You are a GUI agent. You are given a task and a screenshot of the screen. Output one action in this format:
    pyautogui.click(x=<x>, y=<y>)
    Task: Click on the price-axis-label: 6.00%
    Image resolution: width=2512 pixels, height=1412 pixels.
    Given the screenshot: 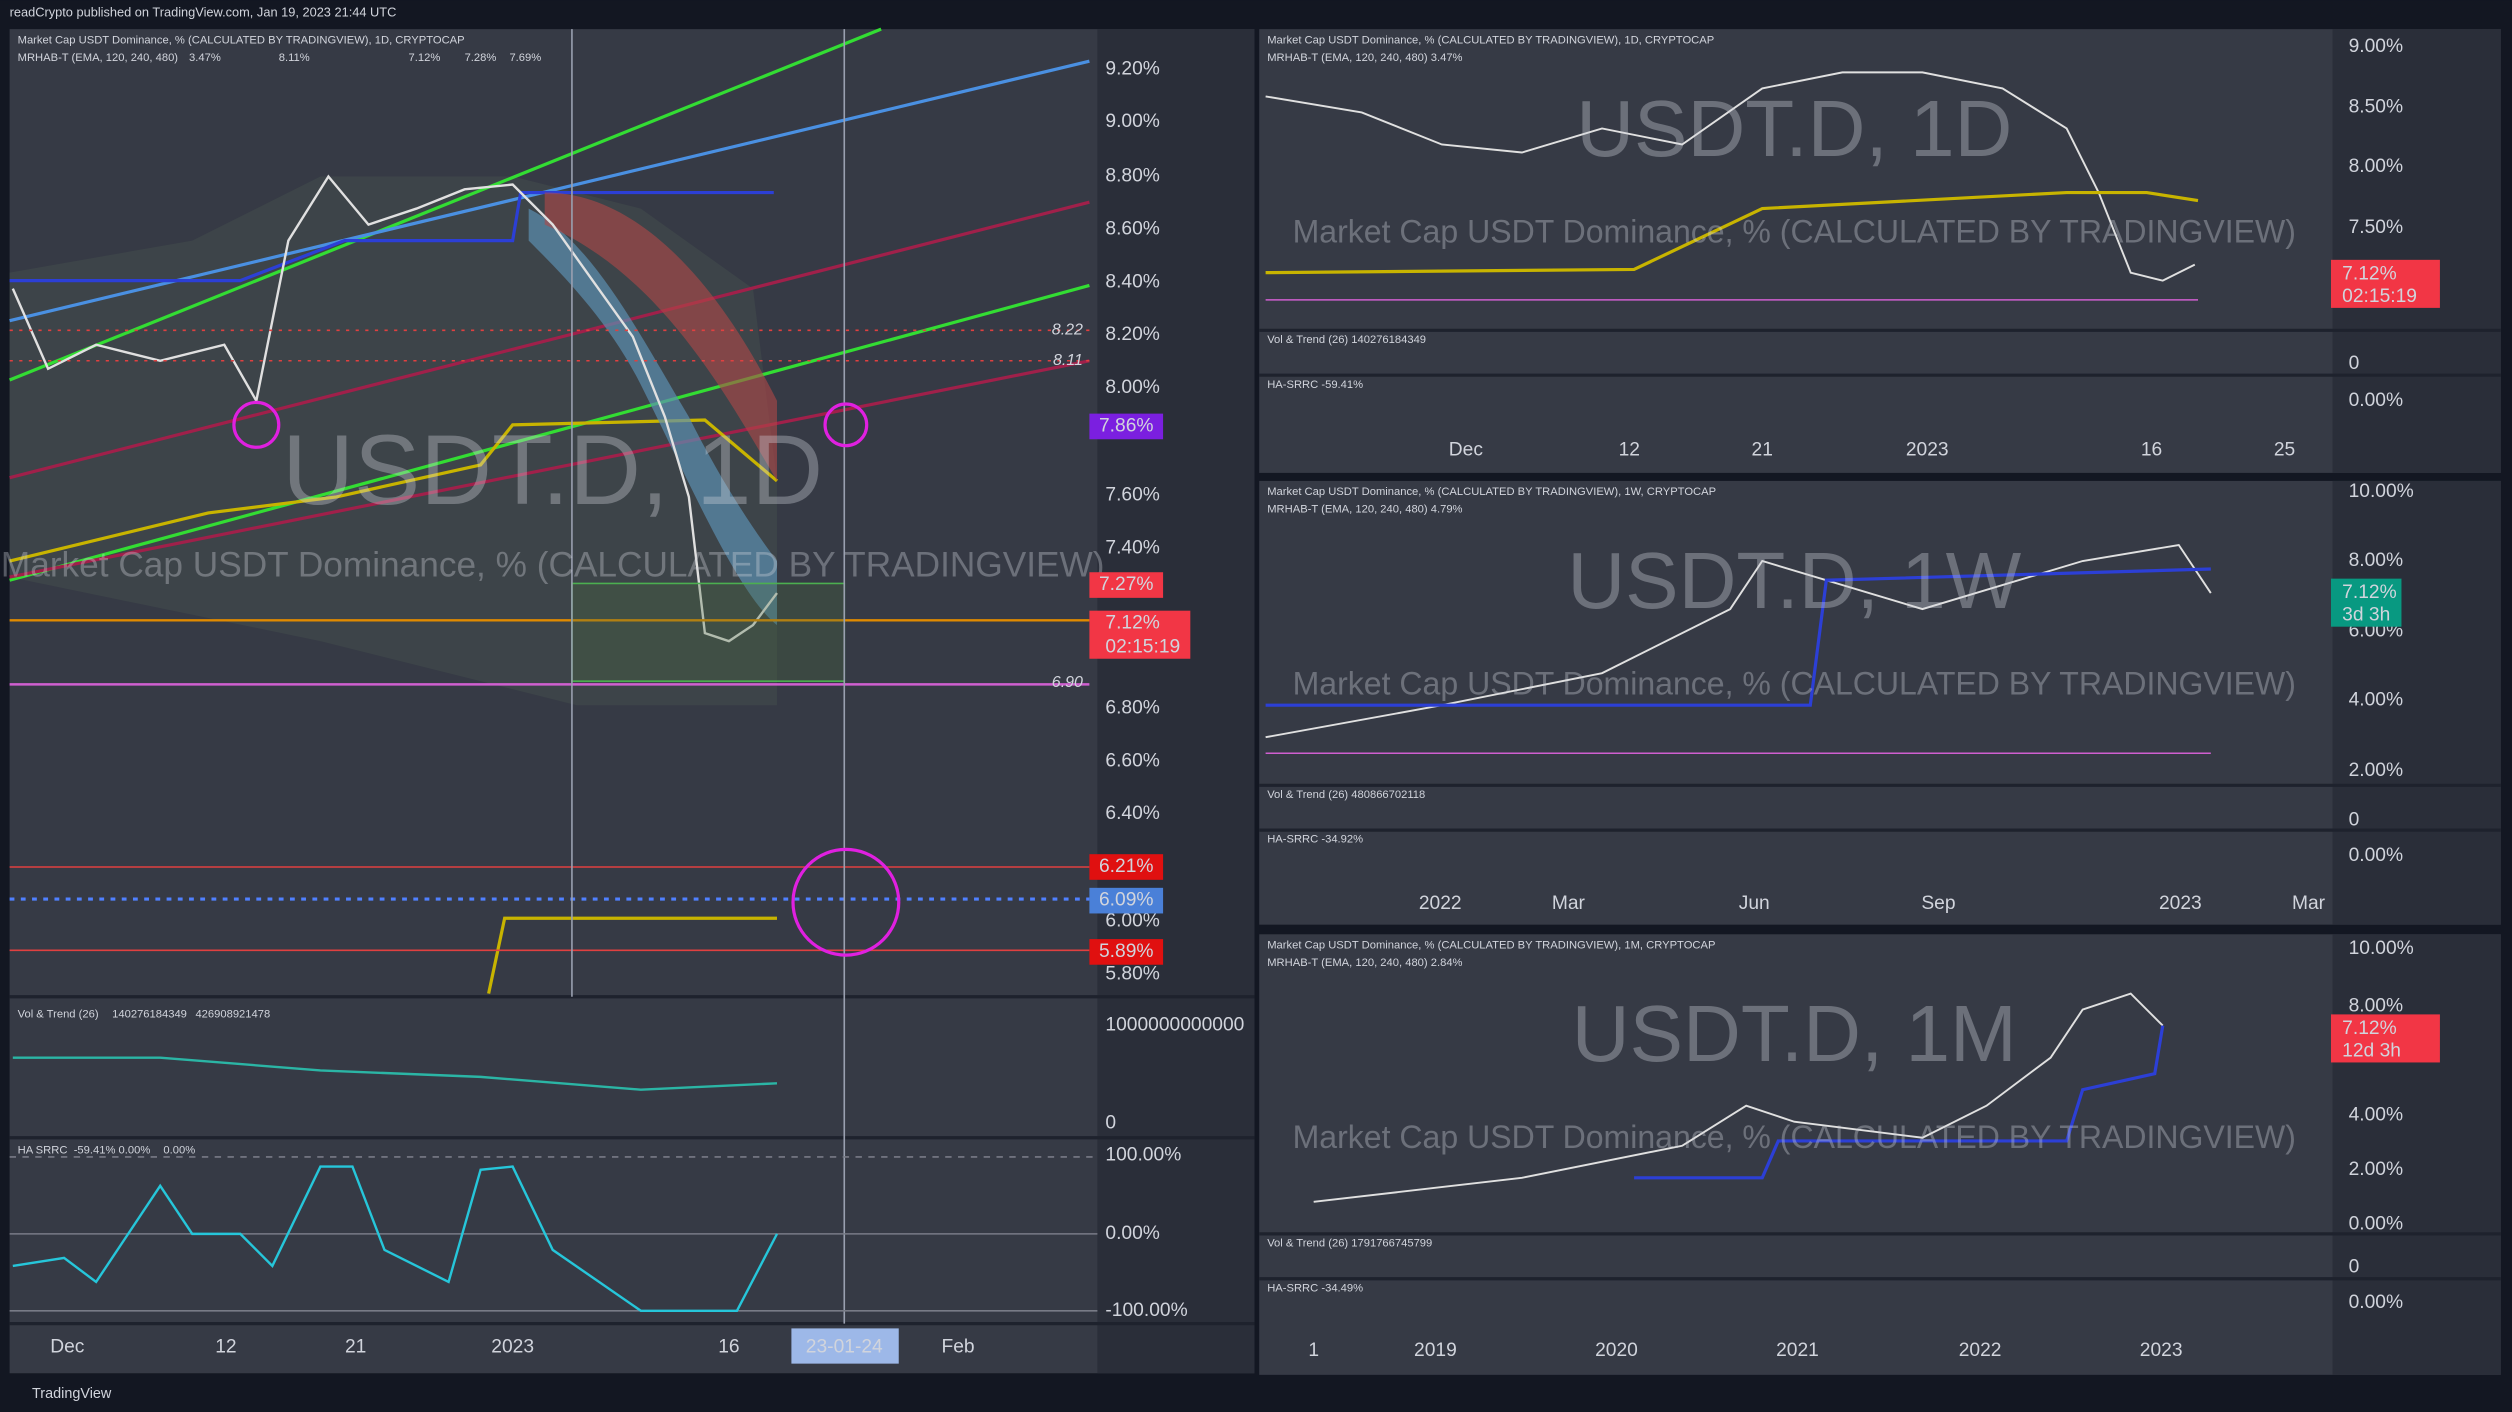 What is the action you would take?
    pyautogui.click(x=1132, y=921)
    